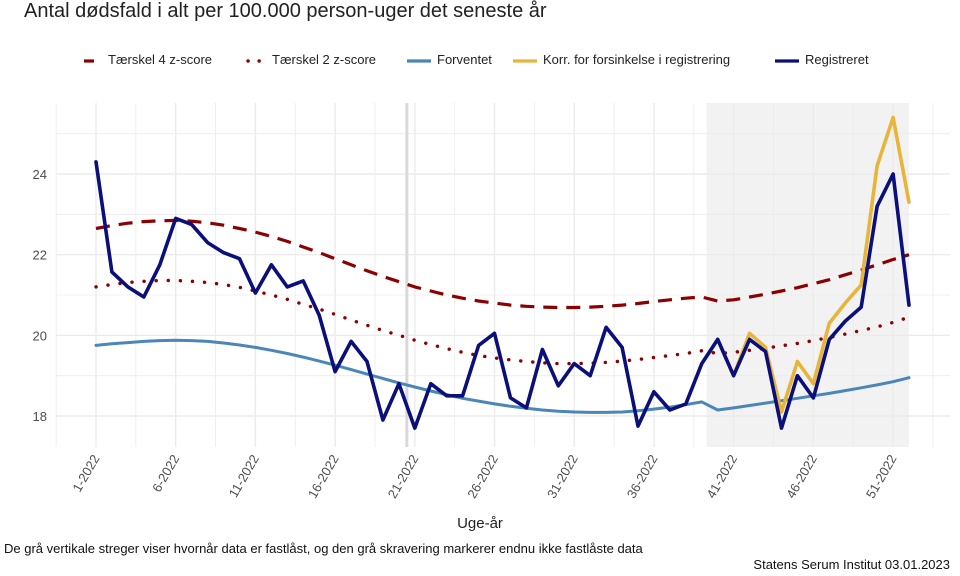 The image size is (960, 576). I want to click on chart-source: Statens Serum Institut 03.01.2023, so click(851, 564).